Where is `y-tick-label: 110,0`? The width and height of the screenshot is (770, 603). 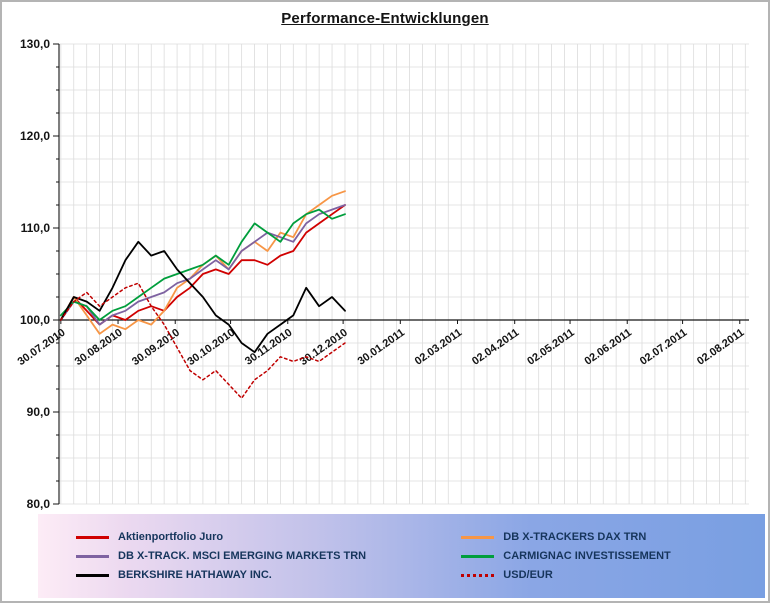
y-tick-label: 110,0 is located at coordinates (36, 228).